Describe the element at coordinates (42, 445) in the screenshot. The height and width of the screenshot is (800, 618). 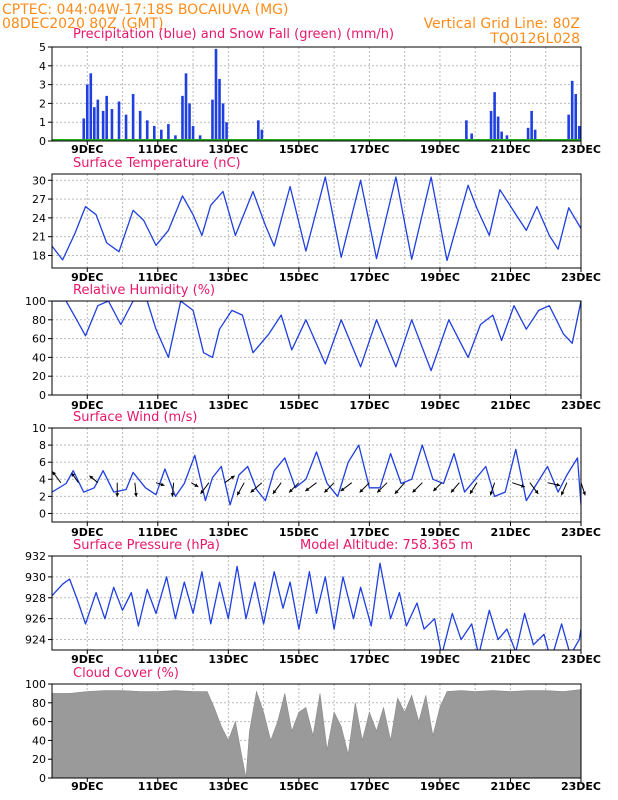
I see `y-tick-label: 8` at that location.